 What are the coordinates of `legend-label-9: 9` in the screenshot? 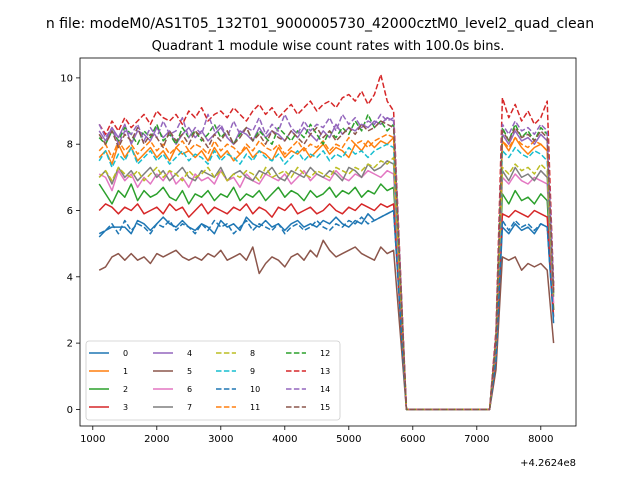 It's located at (252, 371).